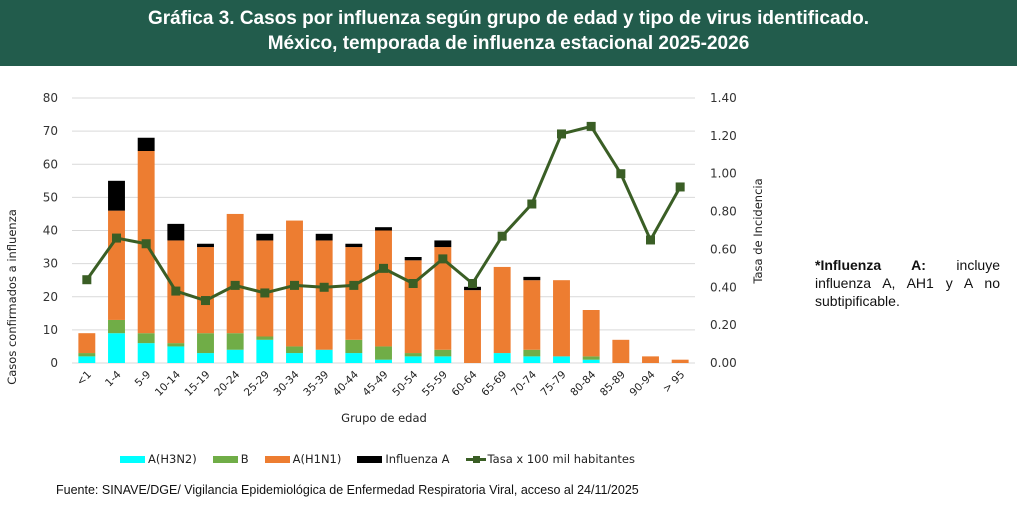 This screenshot has width=1017, height=511. I want to click on x-tick-label: <1, so click(84, 378).